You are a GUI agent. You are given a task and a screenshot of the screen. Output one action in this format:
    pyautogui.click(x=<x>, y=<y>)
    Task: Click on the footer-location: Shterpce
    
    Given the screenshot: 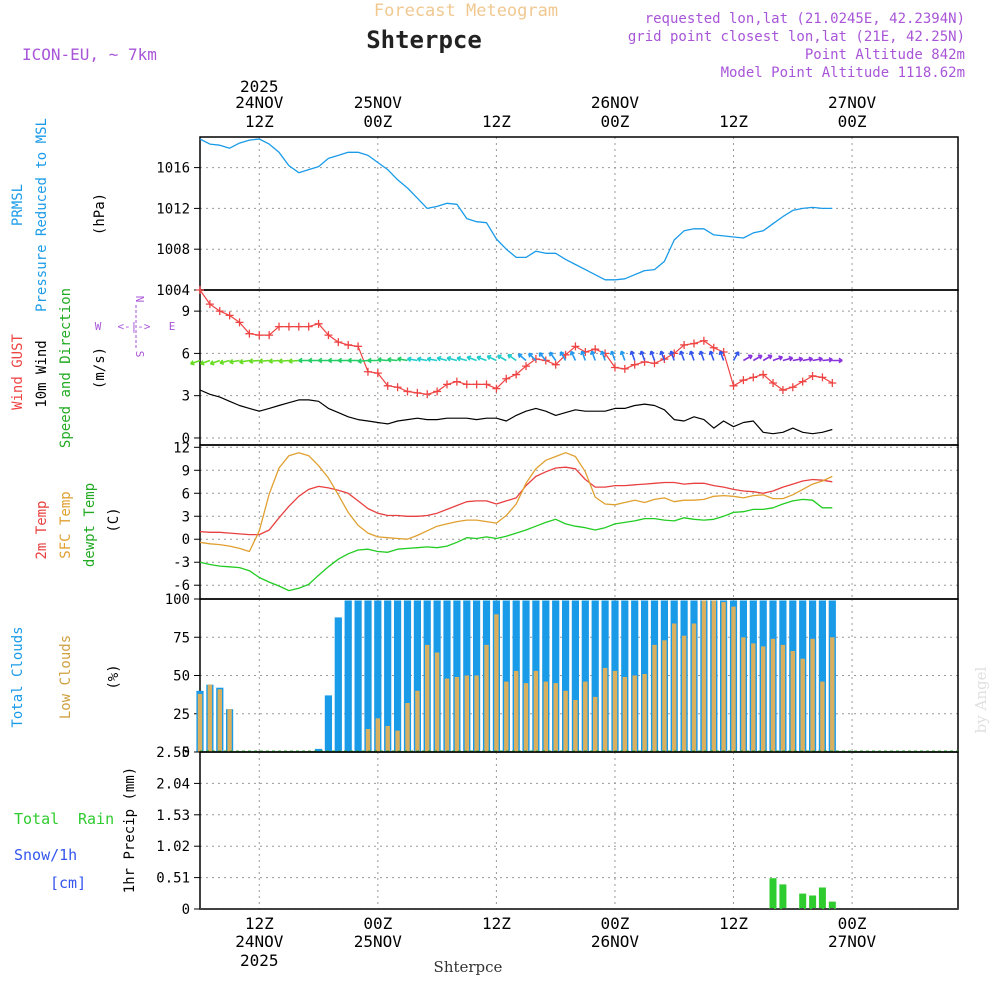 What is the action you would take?
    pyautogui.click(x=468, y=967)
    